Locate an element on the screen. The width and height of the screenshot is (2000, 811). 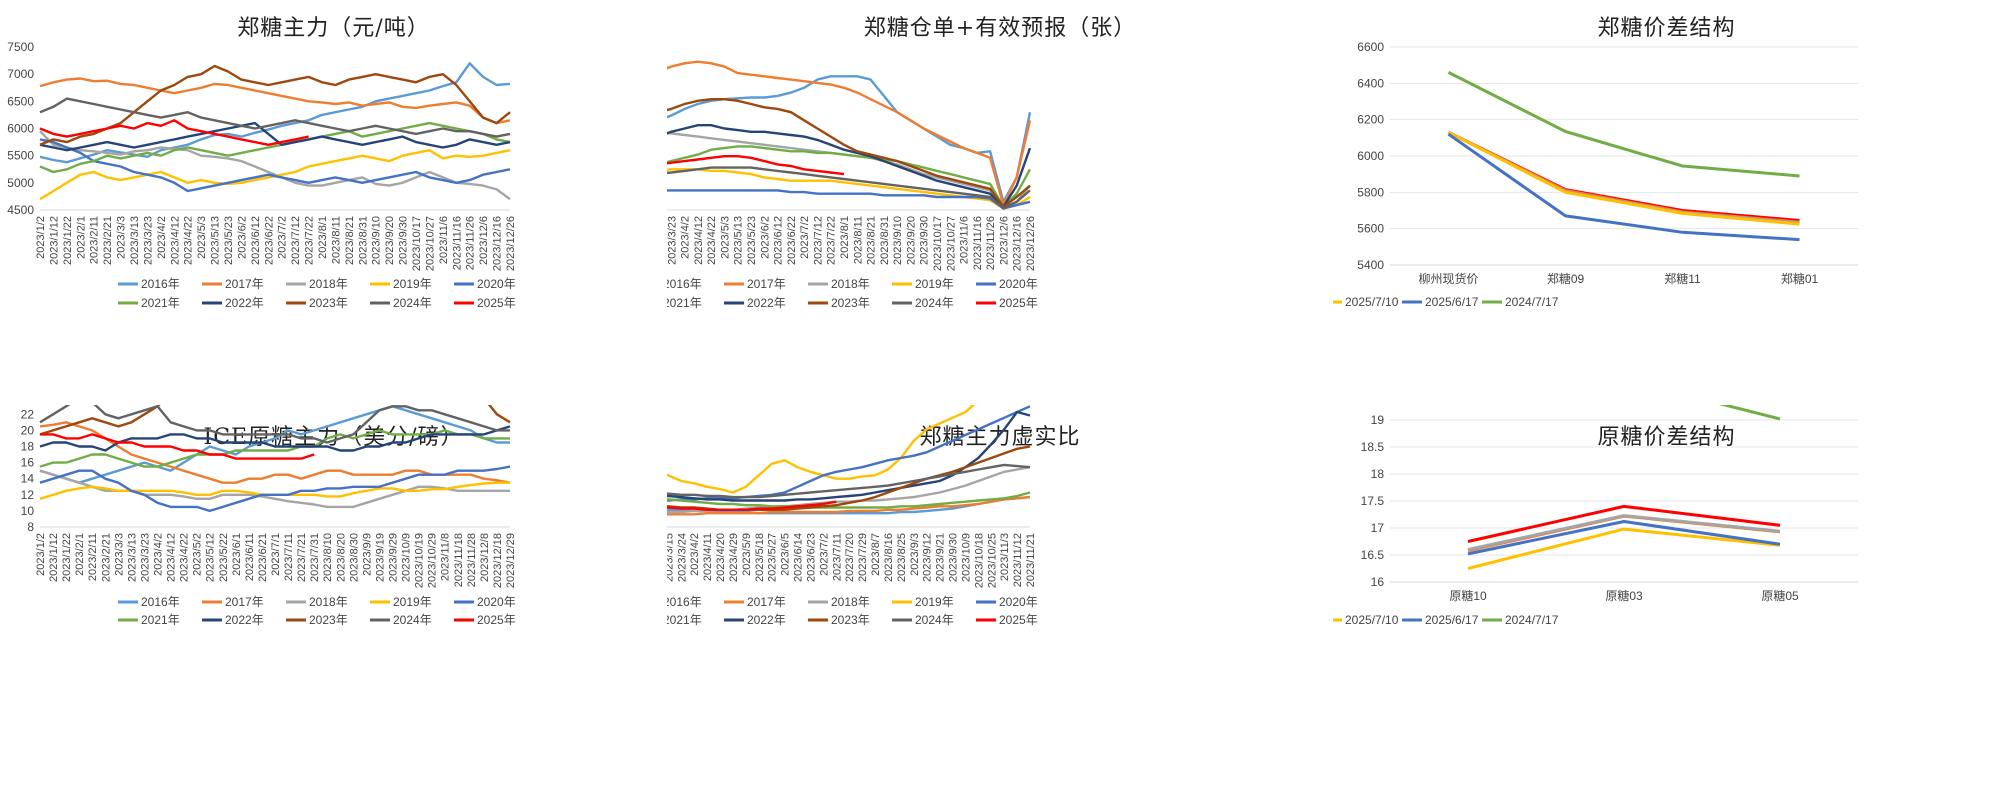
legend-label: 2023年 is located at coordinates (850, 620).